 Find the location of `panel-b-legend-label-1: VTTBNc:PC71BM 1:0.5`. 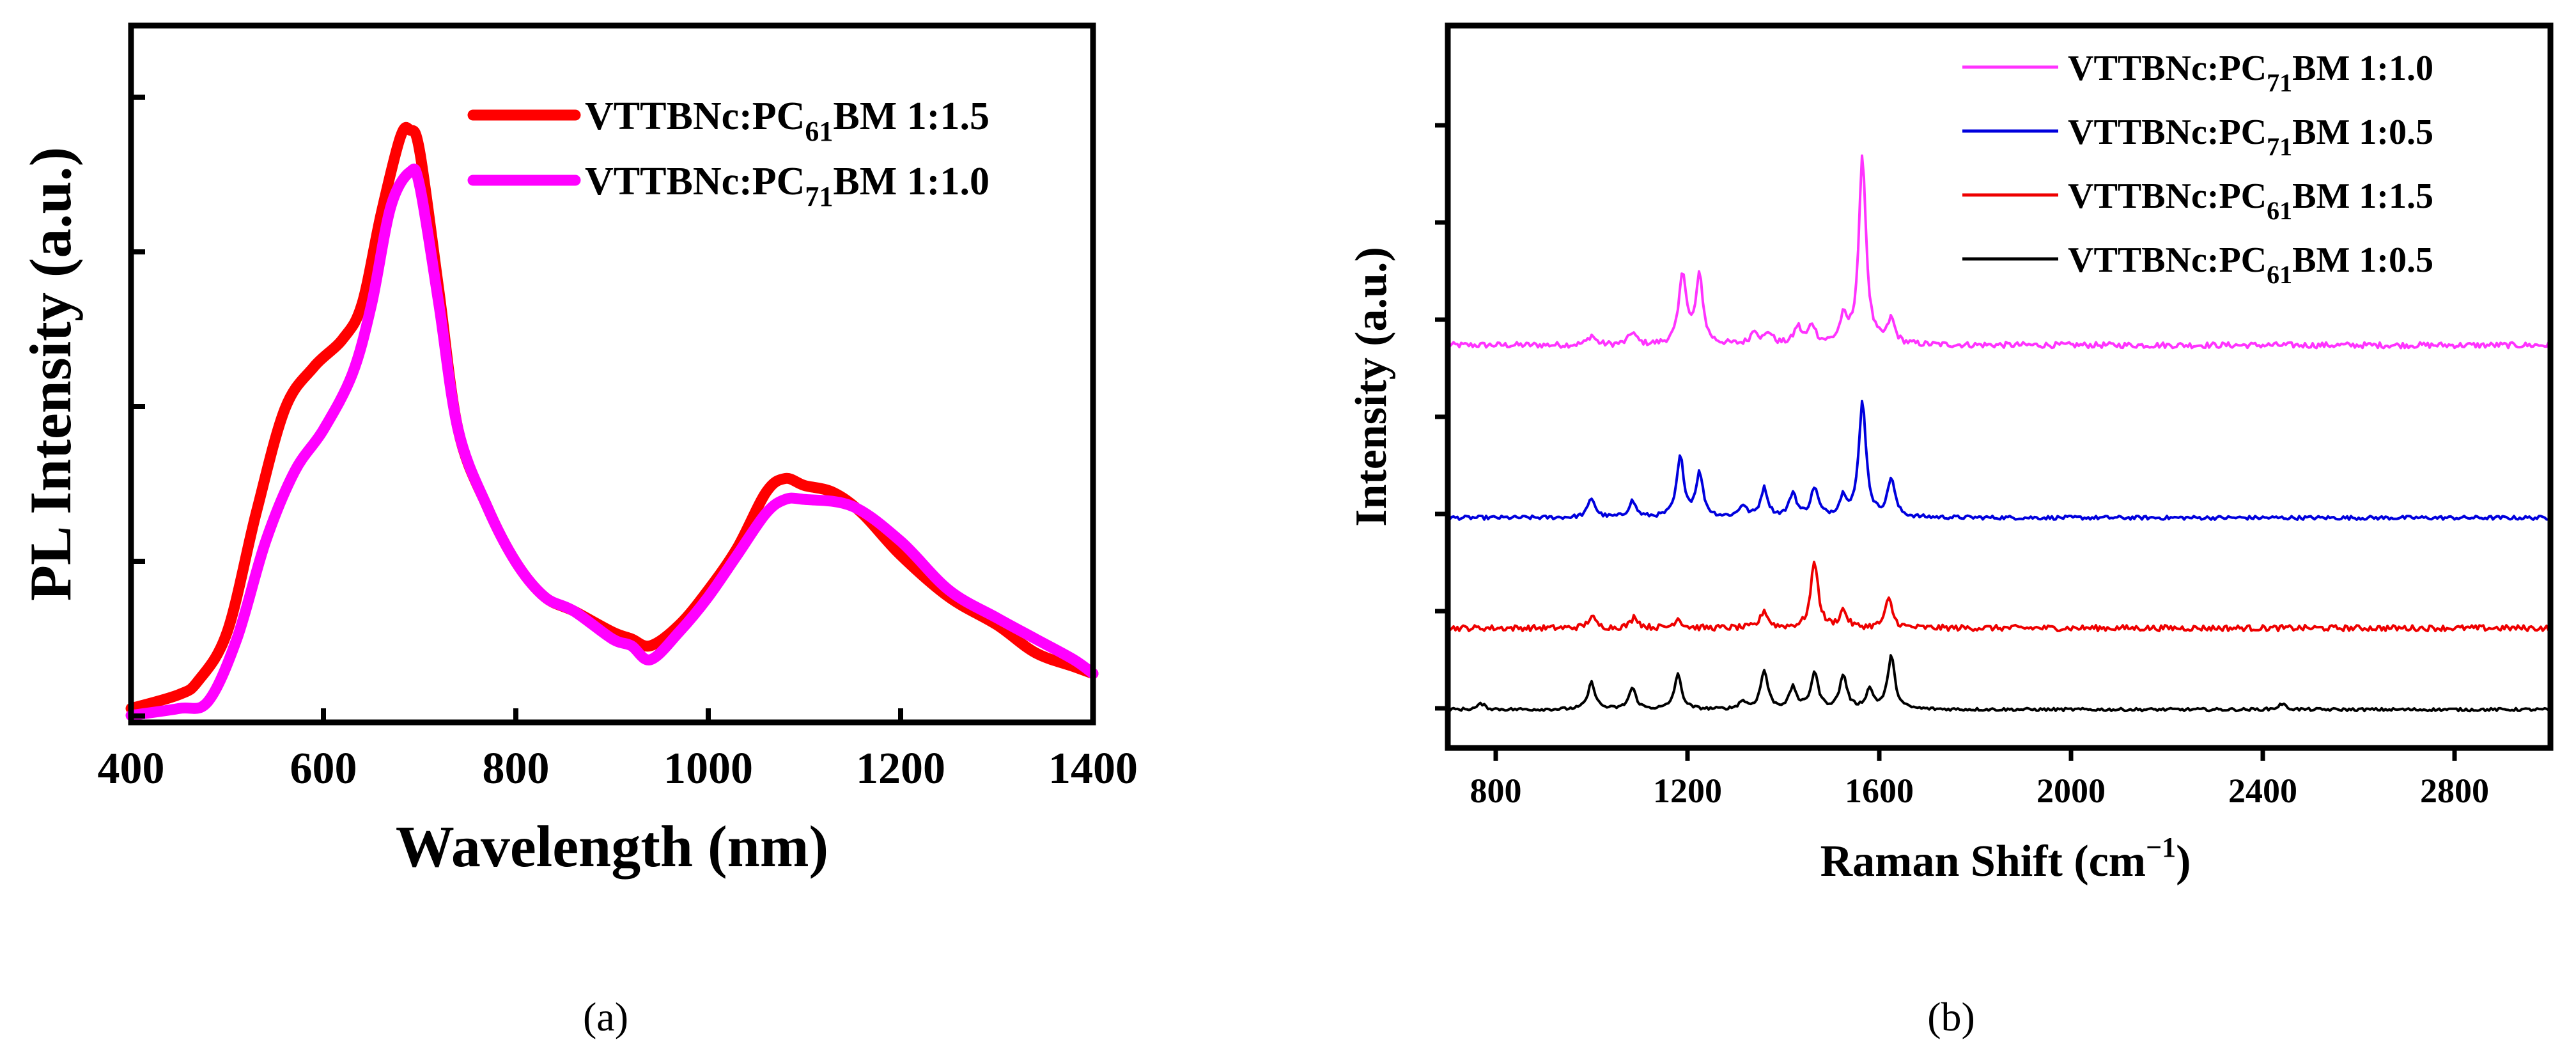

panel-b-legend-label-1: VTTBNc:PC71BM 1:0.5 is located at coordinates (2250, 137).